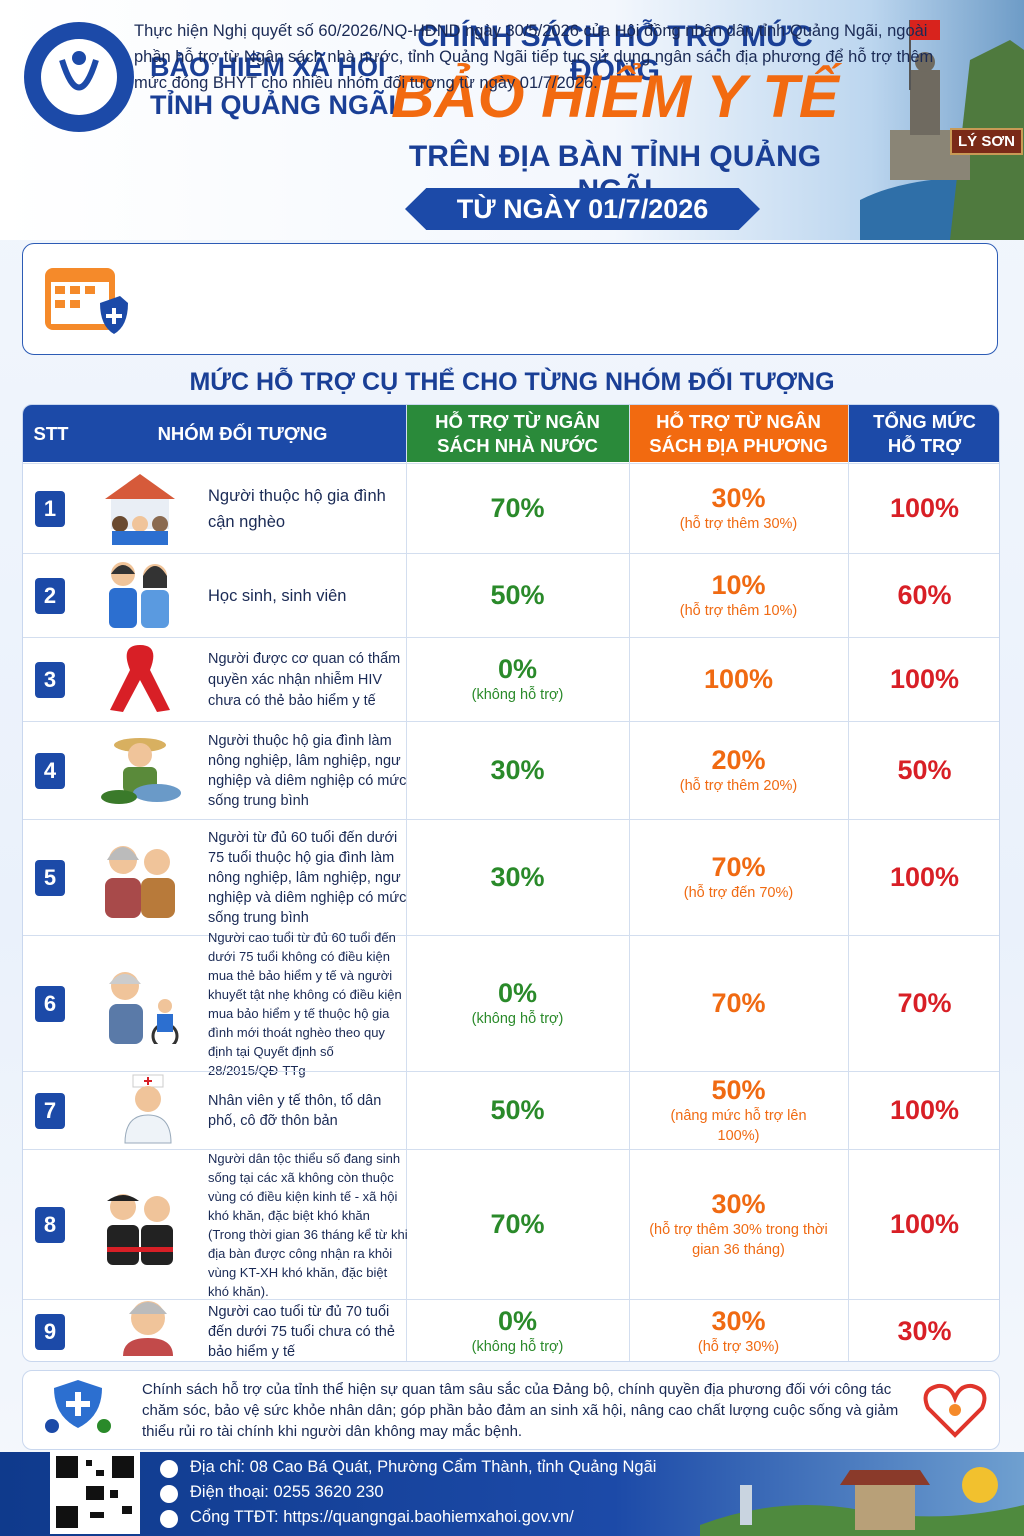  What do you see at coordinates (50, 1111) in the screenshot?
I see `row-number: 7` at bounding box center [50, 1111].